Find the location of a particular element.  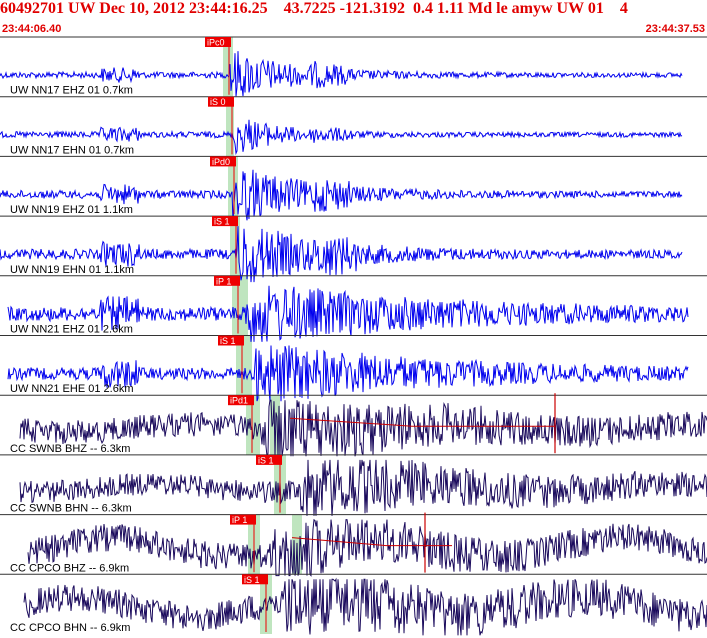

station-label: UW NN17 EHZ 01 0.7km is located at coordinates (71, 91).